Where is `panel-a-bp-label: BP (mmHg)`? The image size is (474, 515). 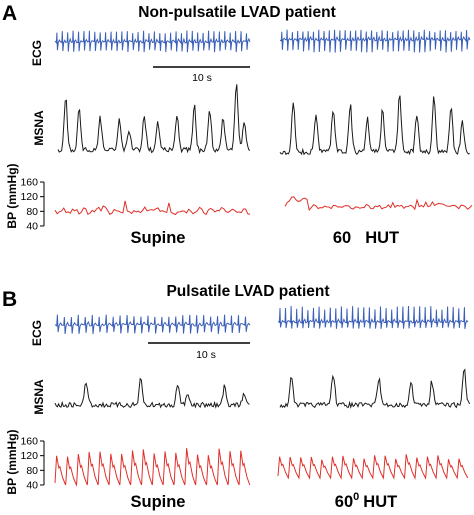 panel-a-bp-label: BP (mmHg) is located at coordinates (12, 195).